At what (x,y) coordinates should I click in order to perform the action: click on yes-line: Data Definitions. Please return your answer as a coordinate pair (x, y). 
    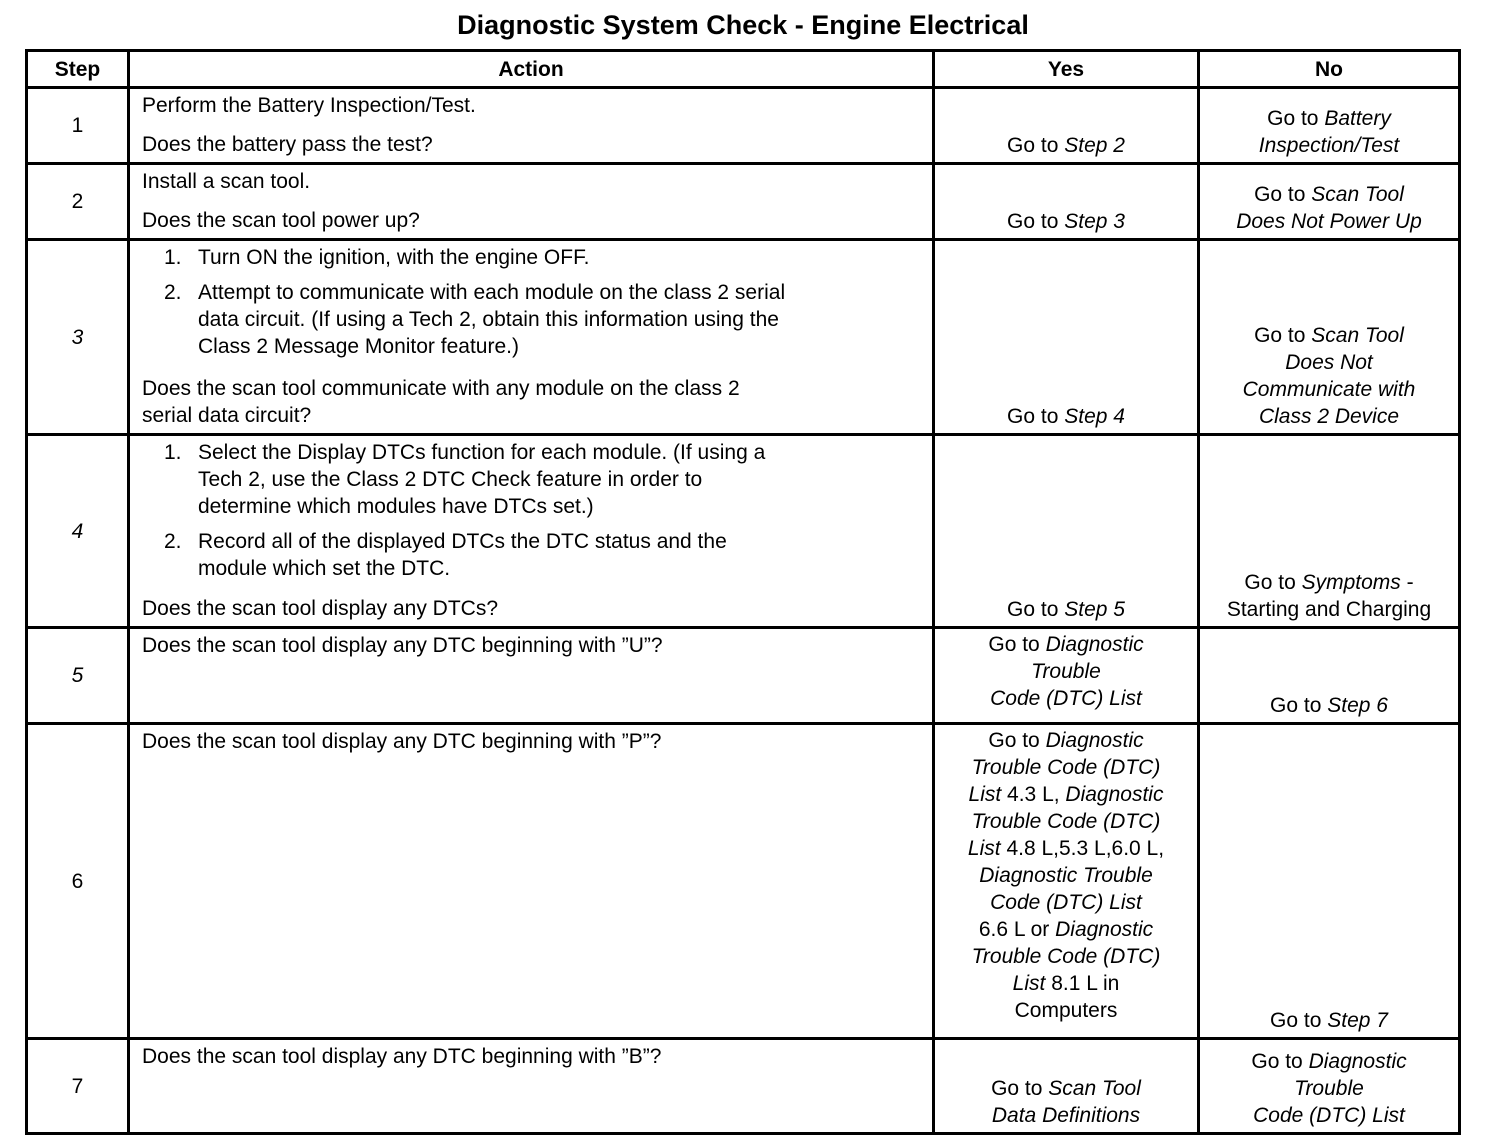
    Looking at the image, I should click on (1066, 1115).